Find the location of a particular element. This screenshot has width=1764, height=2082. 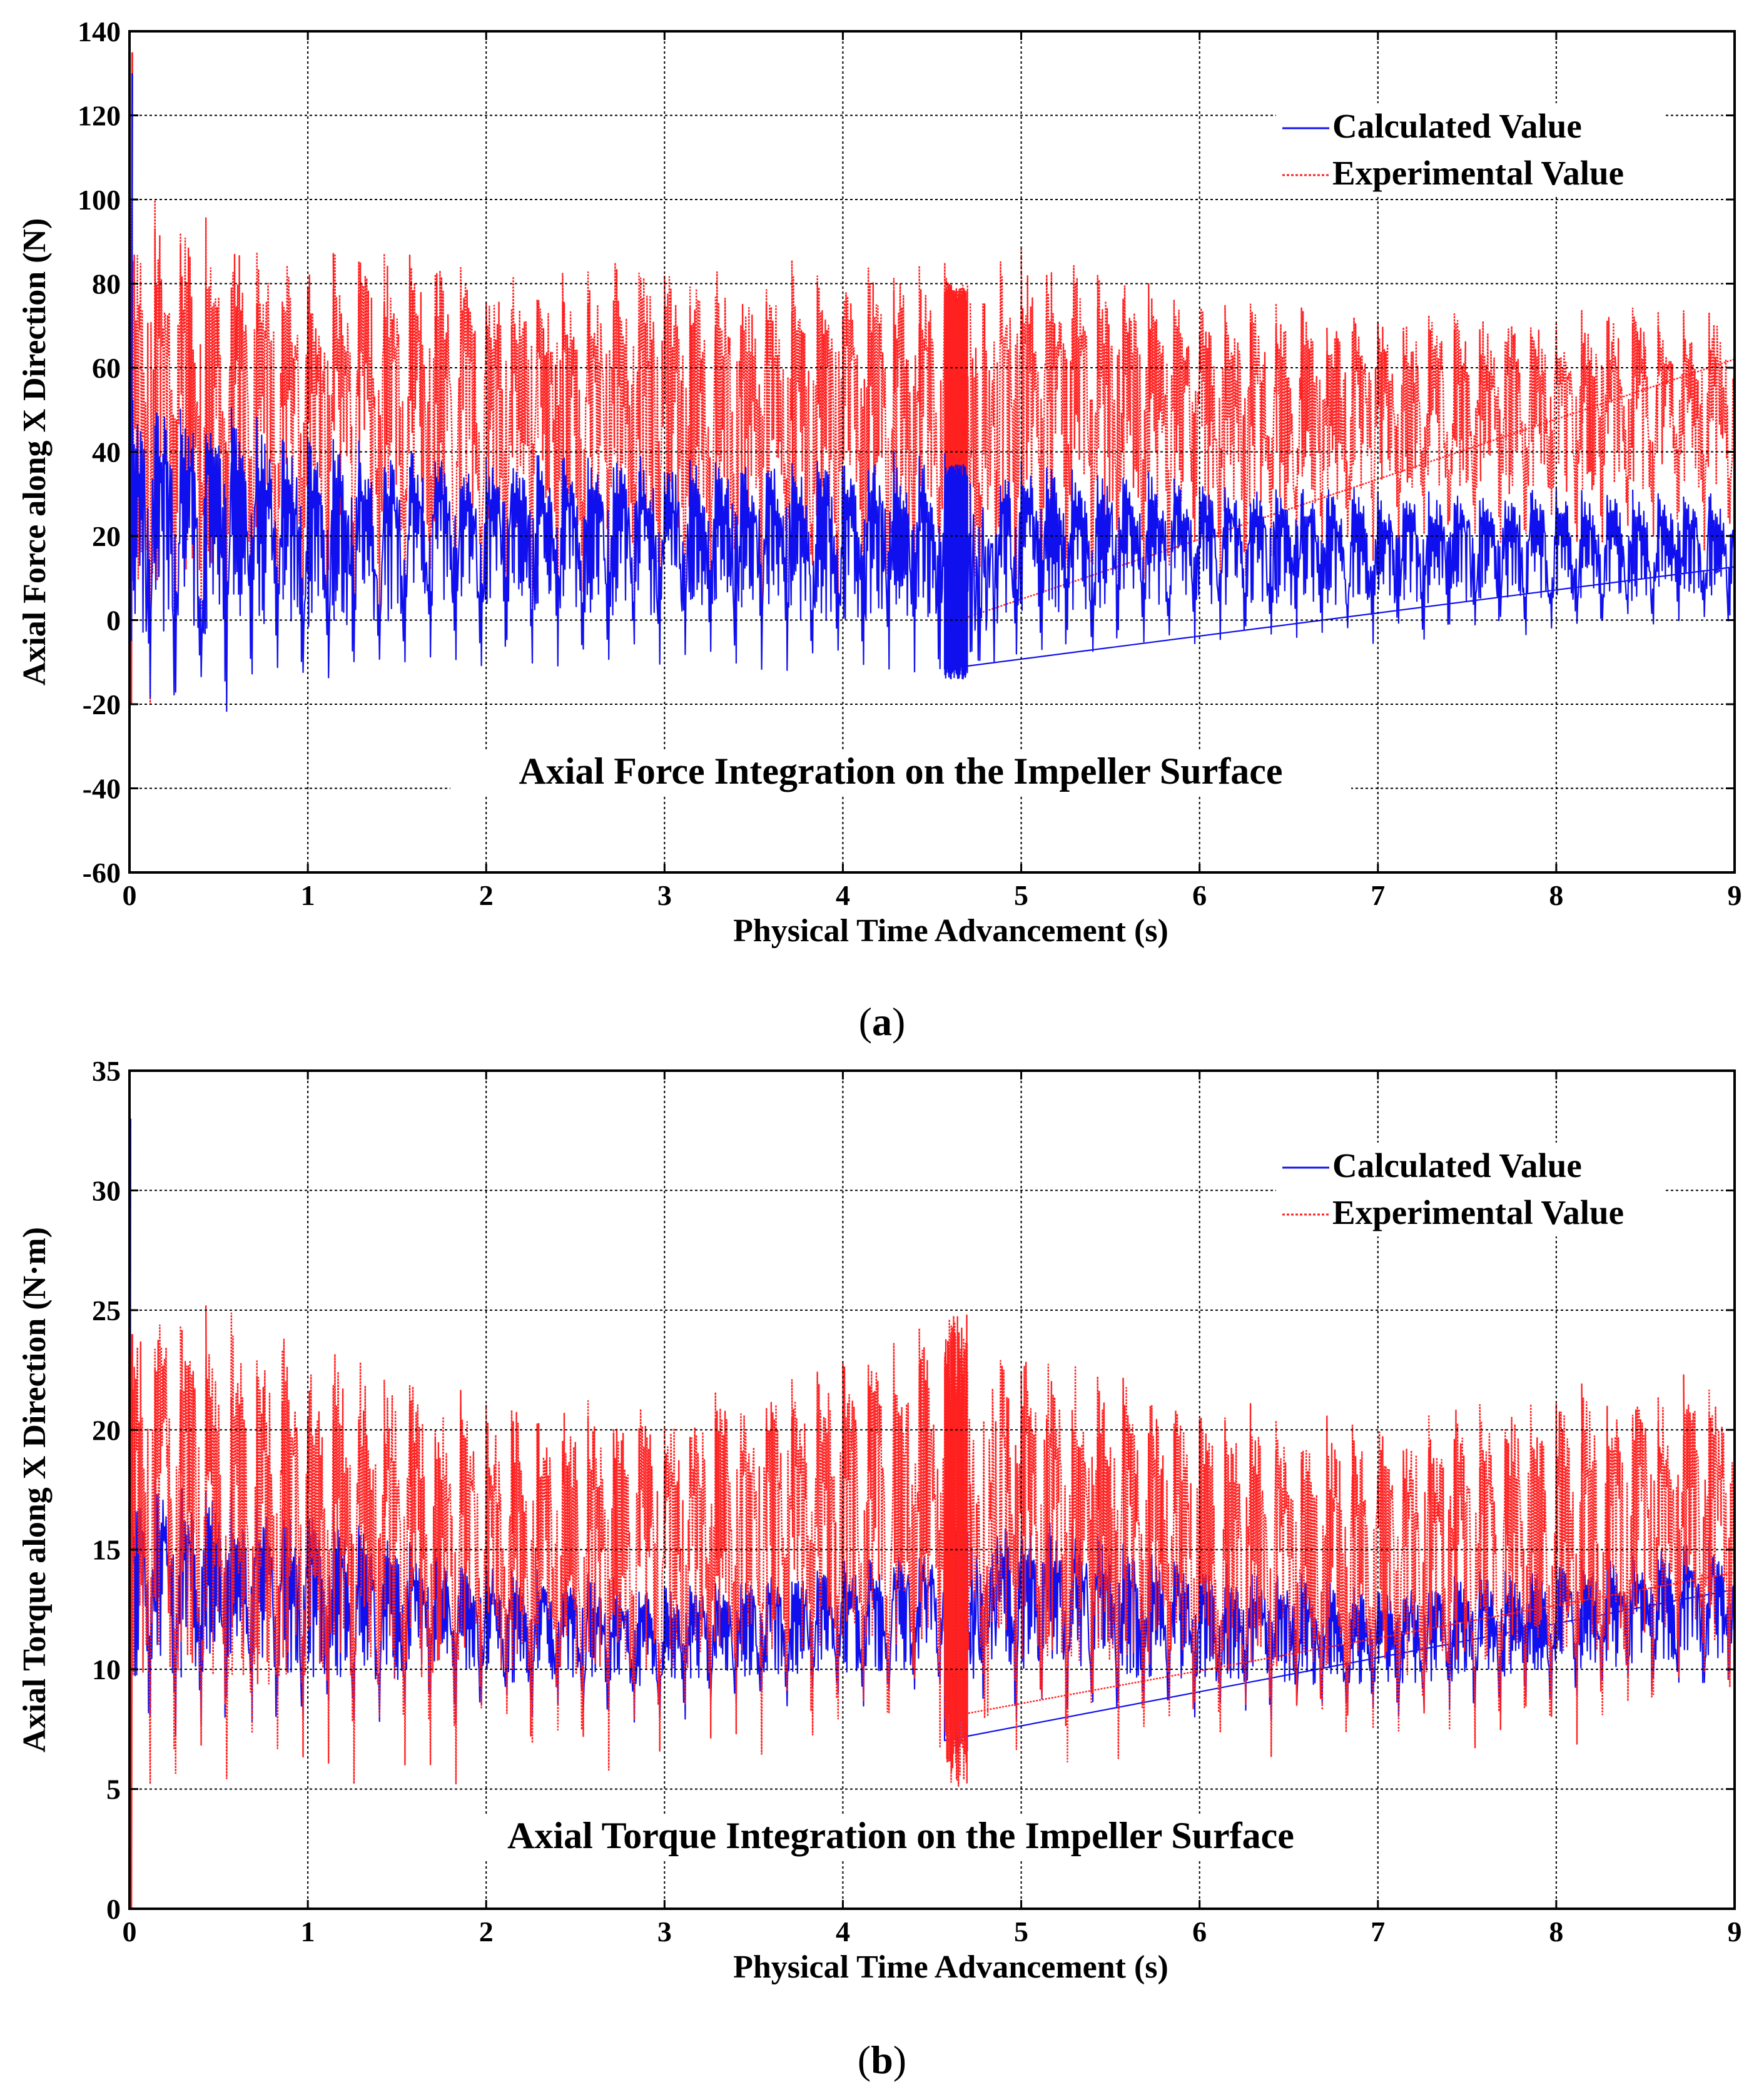

panel-a-y-axis-label: Axial Force along X Direction (N) is located at coordinates (35, 452).